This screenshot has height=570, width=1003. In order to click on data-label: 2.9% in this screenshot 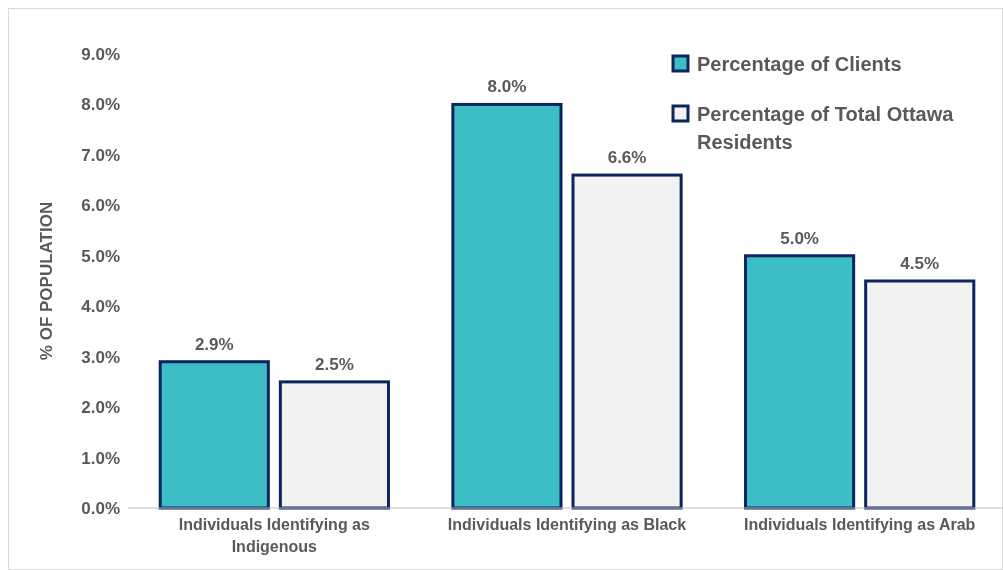, I will do `click(214, 344)`.